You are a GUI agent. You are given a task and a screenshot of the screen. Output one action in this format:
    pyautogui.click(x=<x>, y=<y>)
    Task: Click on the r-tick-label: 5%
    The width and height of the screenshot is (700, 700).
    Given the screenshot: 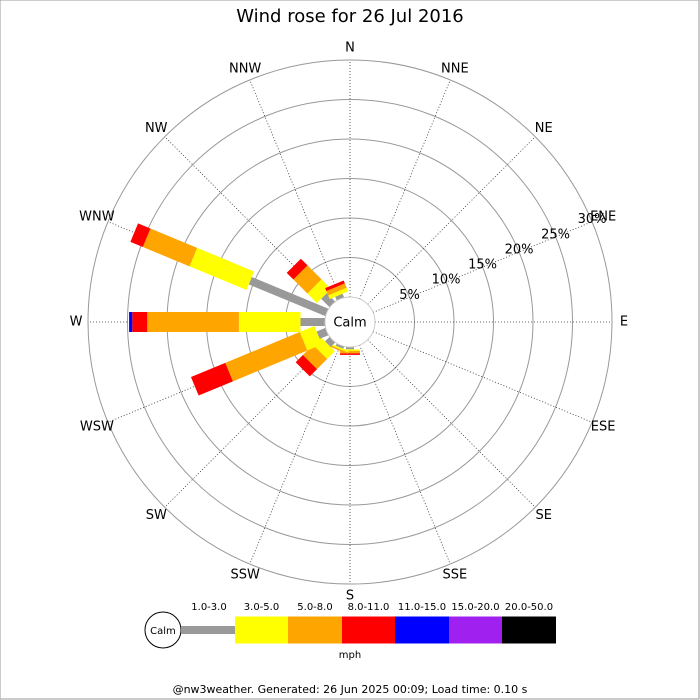 What is the action you would take?
    pyautogui.click(x=409, y=295)
    